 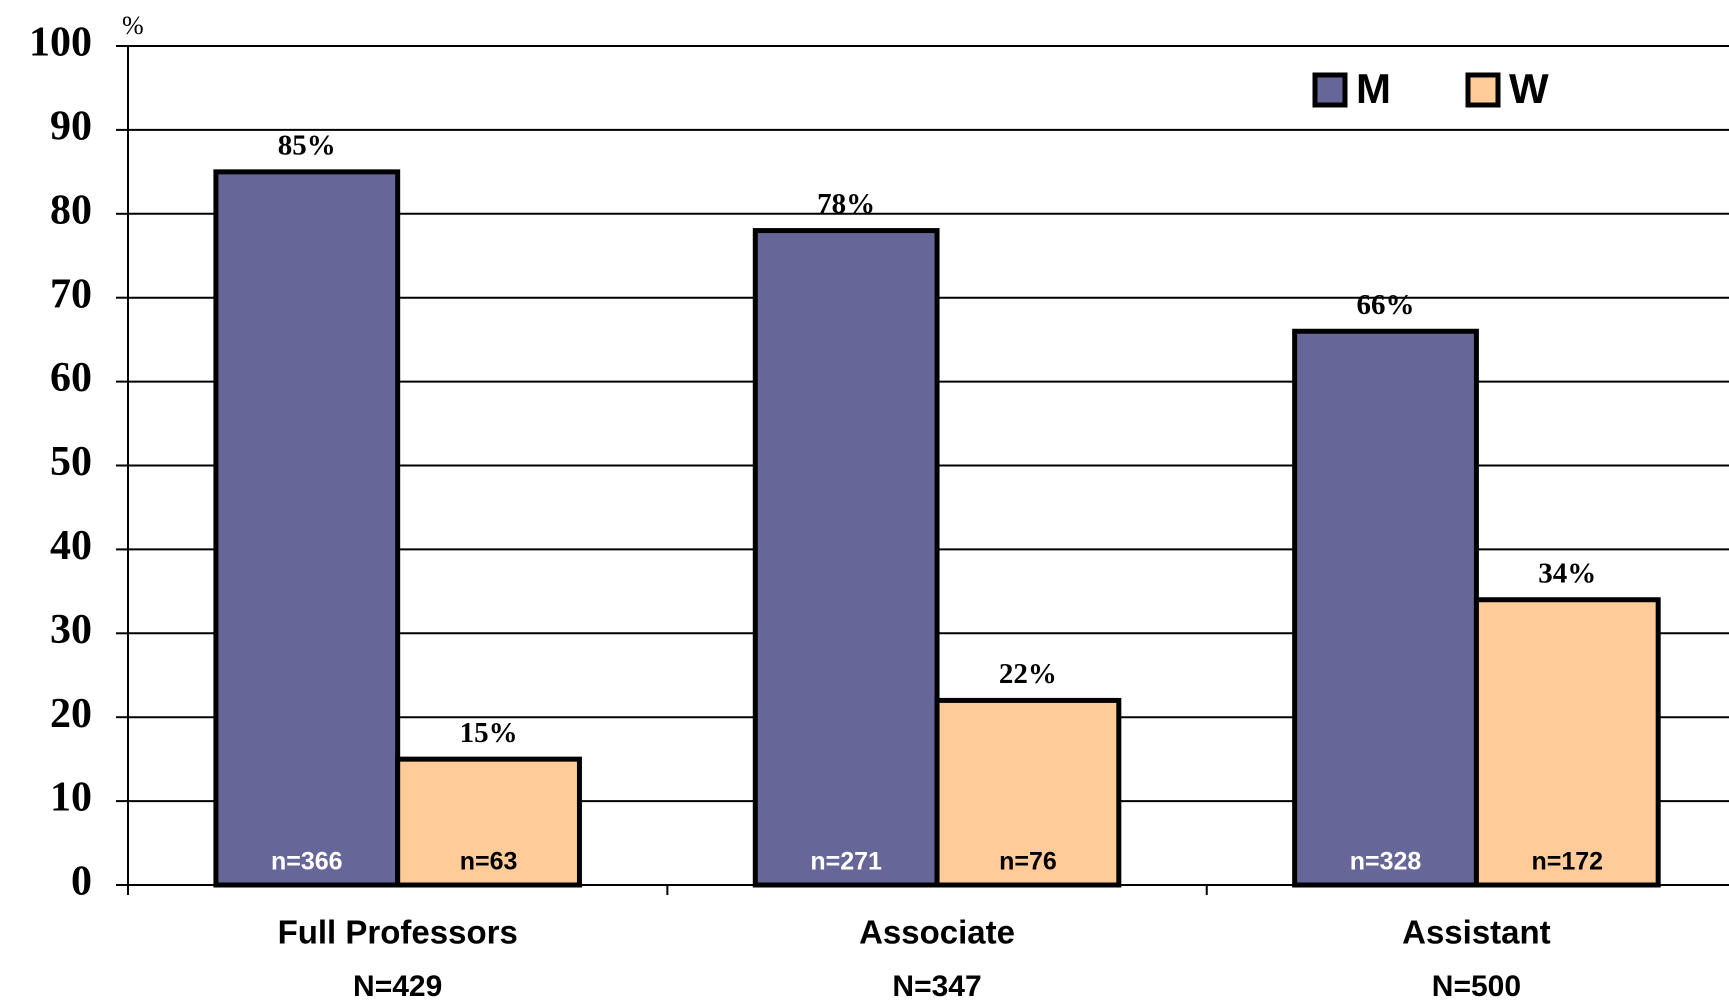 I want to click on category-total: N=500, so click(x=1476, y=985).